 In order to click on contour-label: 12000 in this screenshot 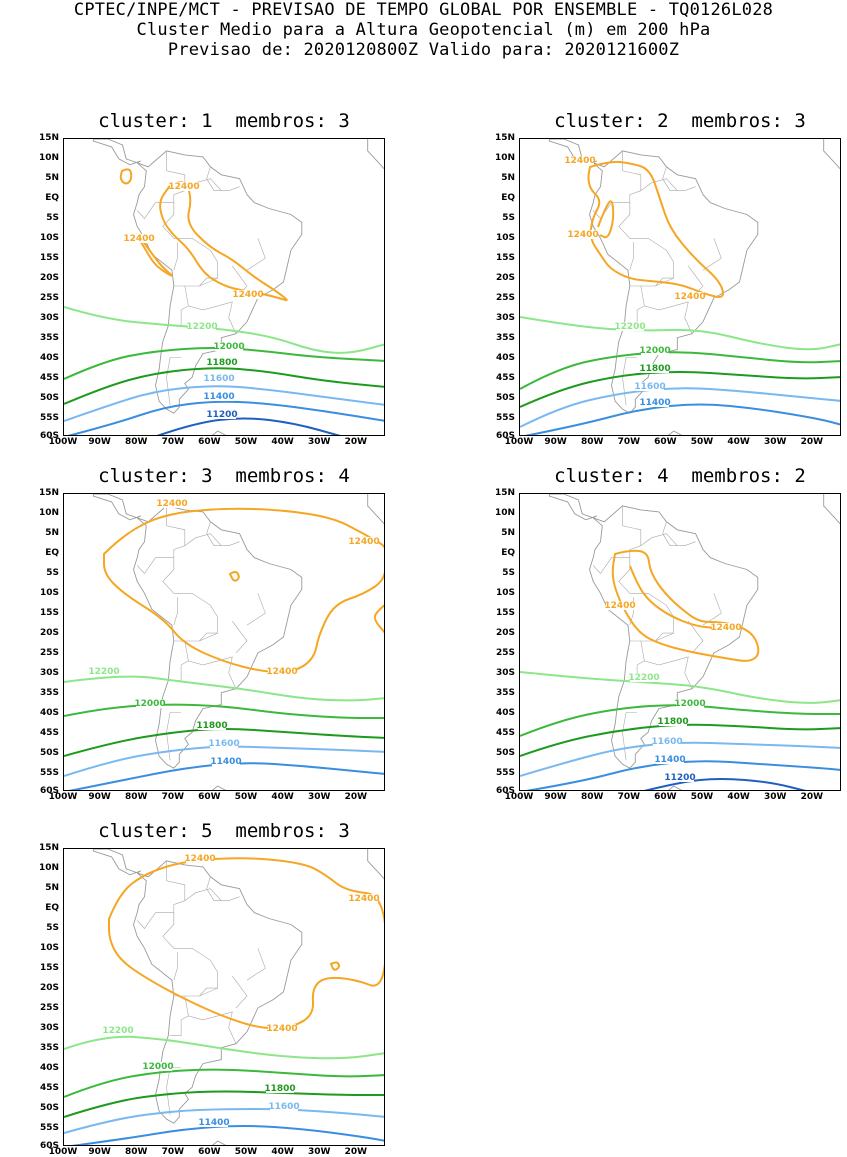, I will do `click(157, 1067)`.